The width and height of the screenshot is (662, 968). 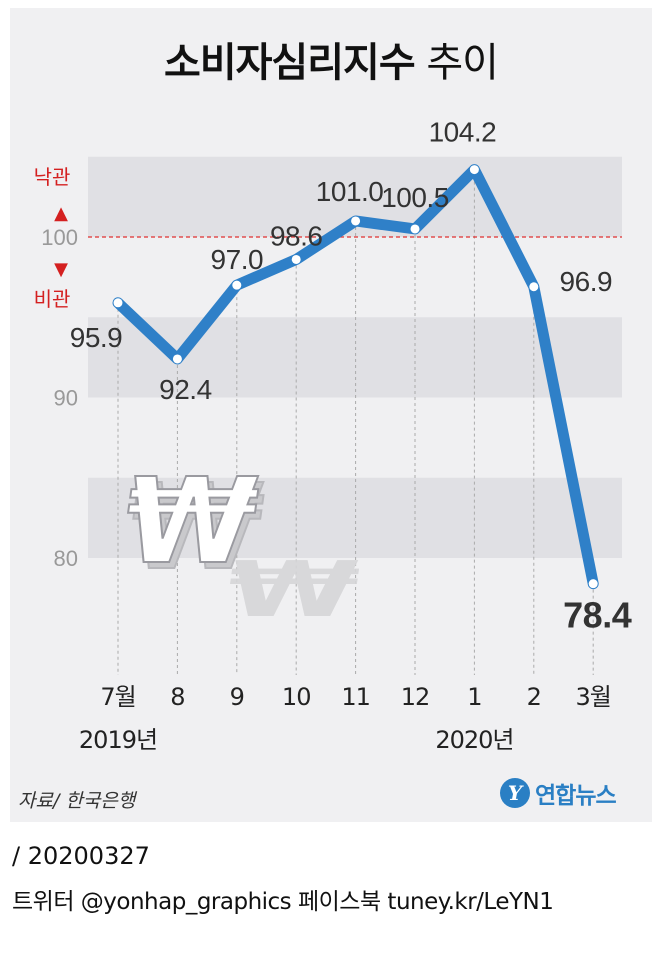 I want to click on x-tick-label: 2, so click(x=534, y=697).